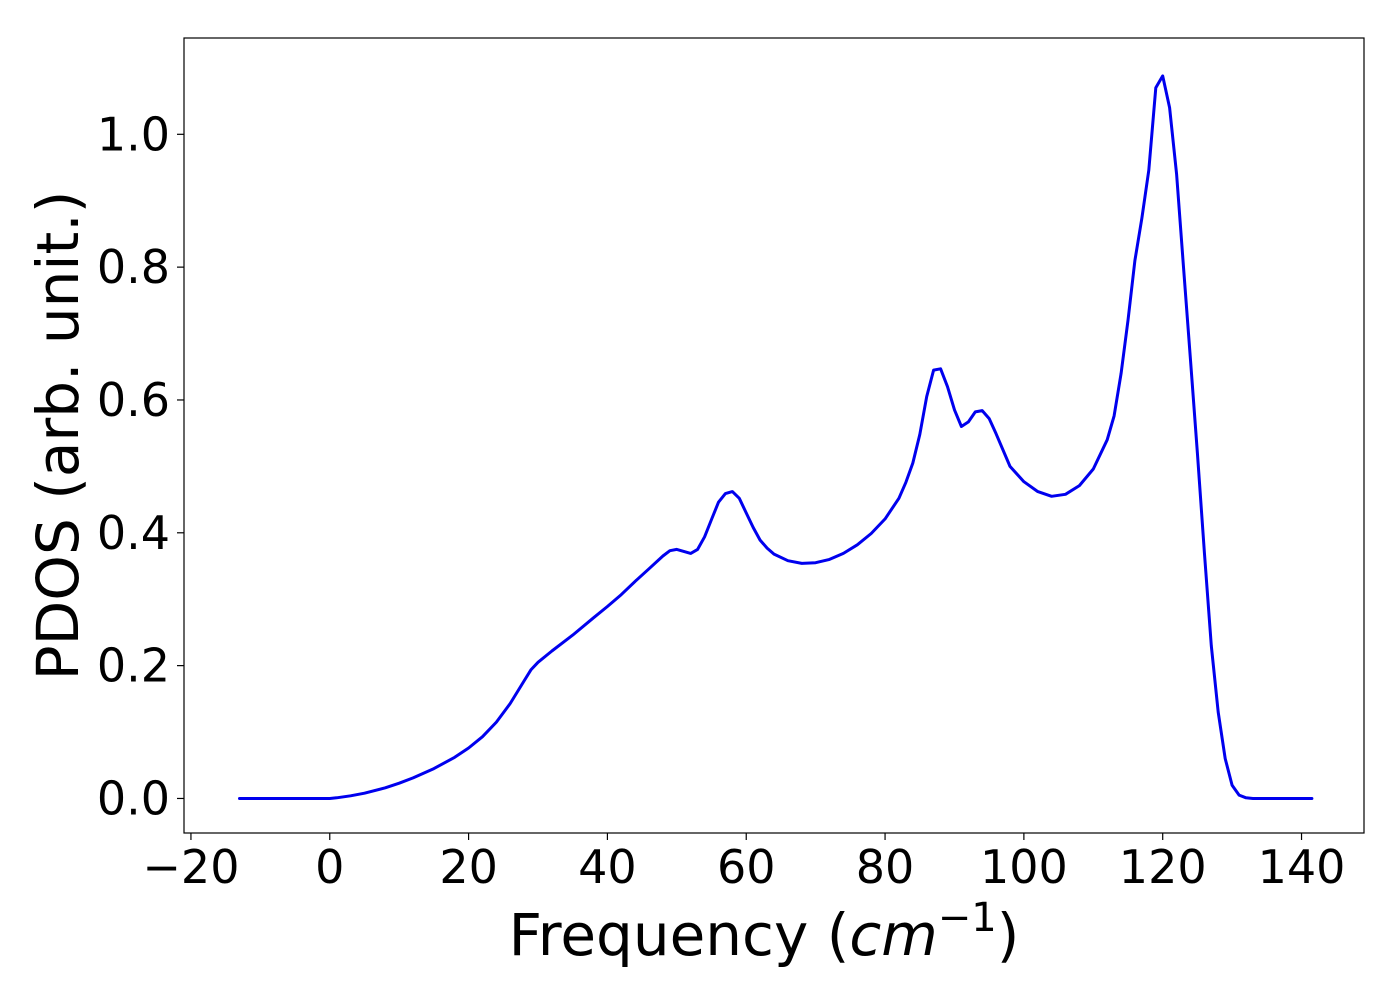  I want to click on y-tick-label: 0.0, so click(133, 798).